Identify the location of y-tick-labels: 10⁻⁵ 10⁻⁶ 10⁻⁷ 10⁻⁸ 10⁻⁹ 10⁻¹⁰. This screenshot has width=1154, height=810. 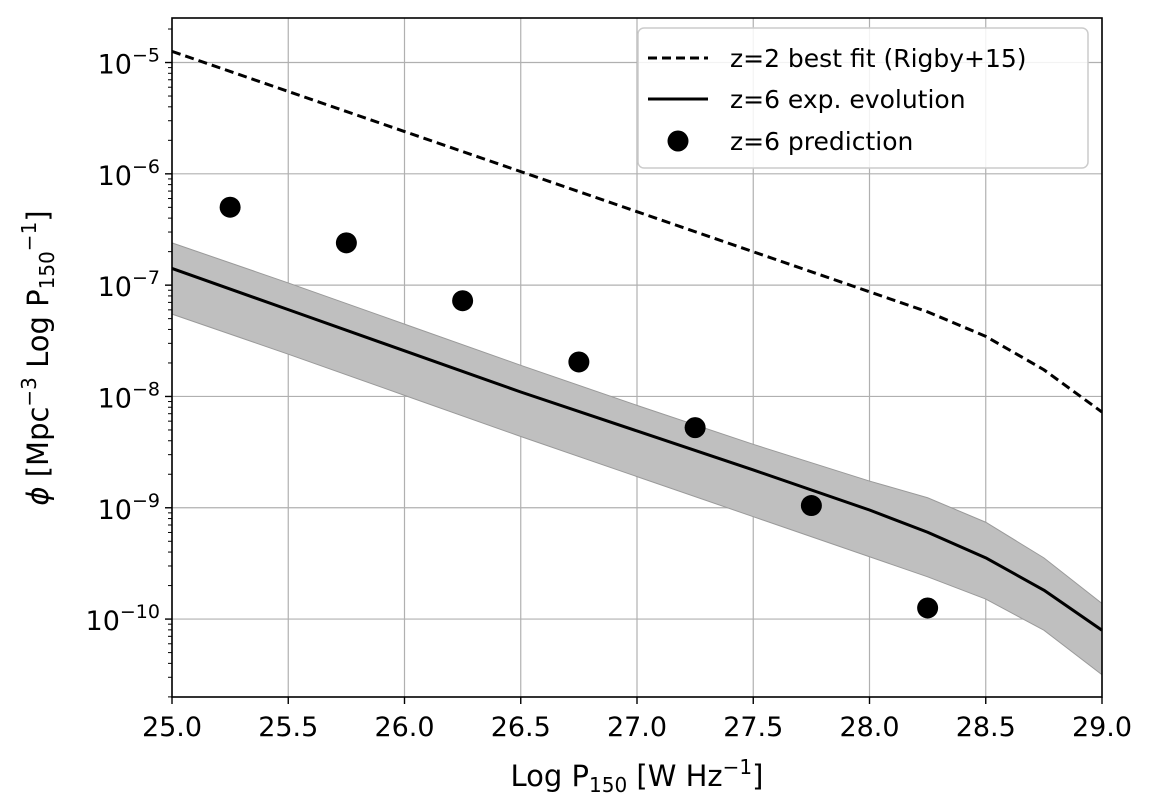
(123, 341).